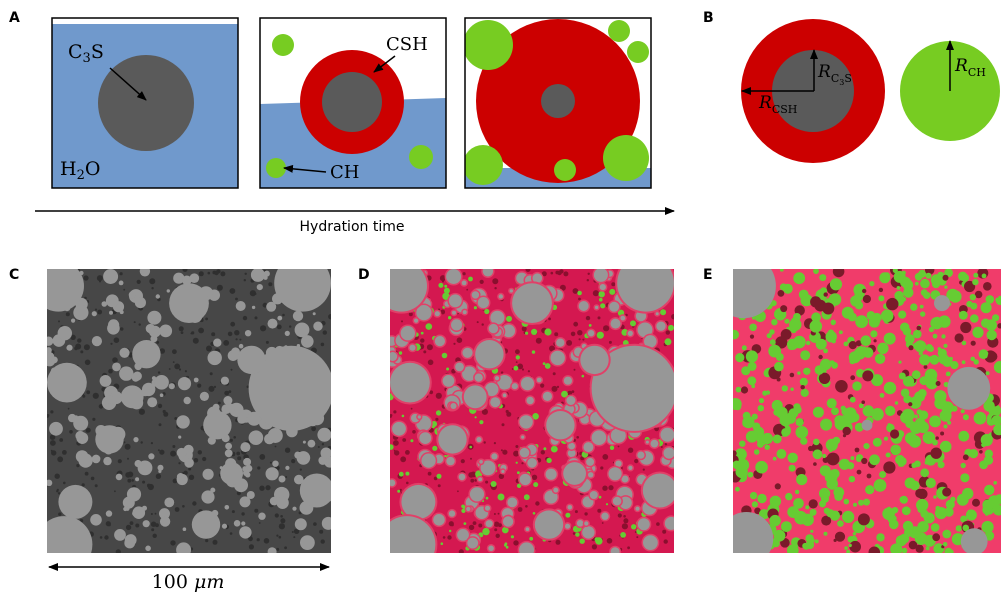 The width and height of the screenshot is (1001, 595). I want to click on panel-label-c: C, so click(14, 275).